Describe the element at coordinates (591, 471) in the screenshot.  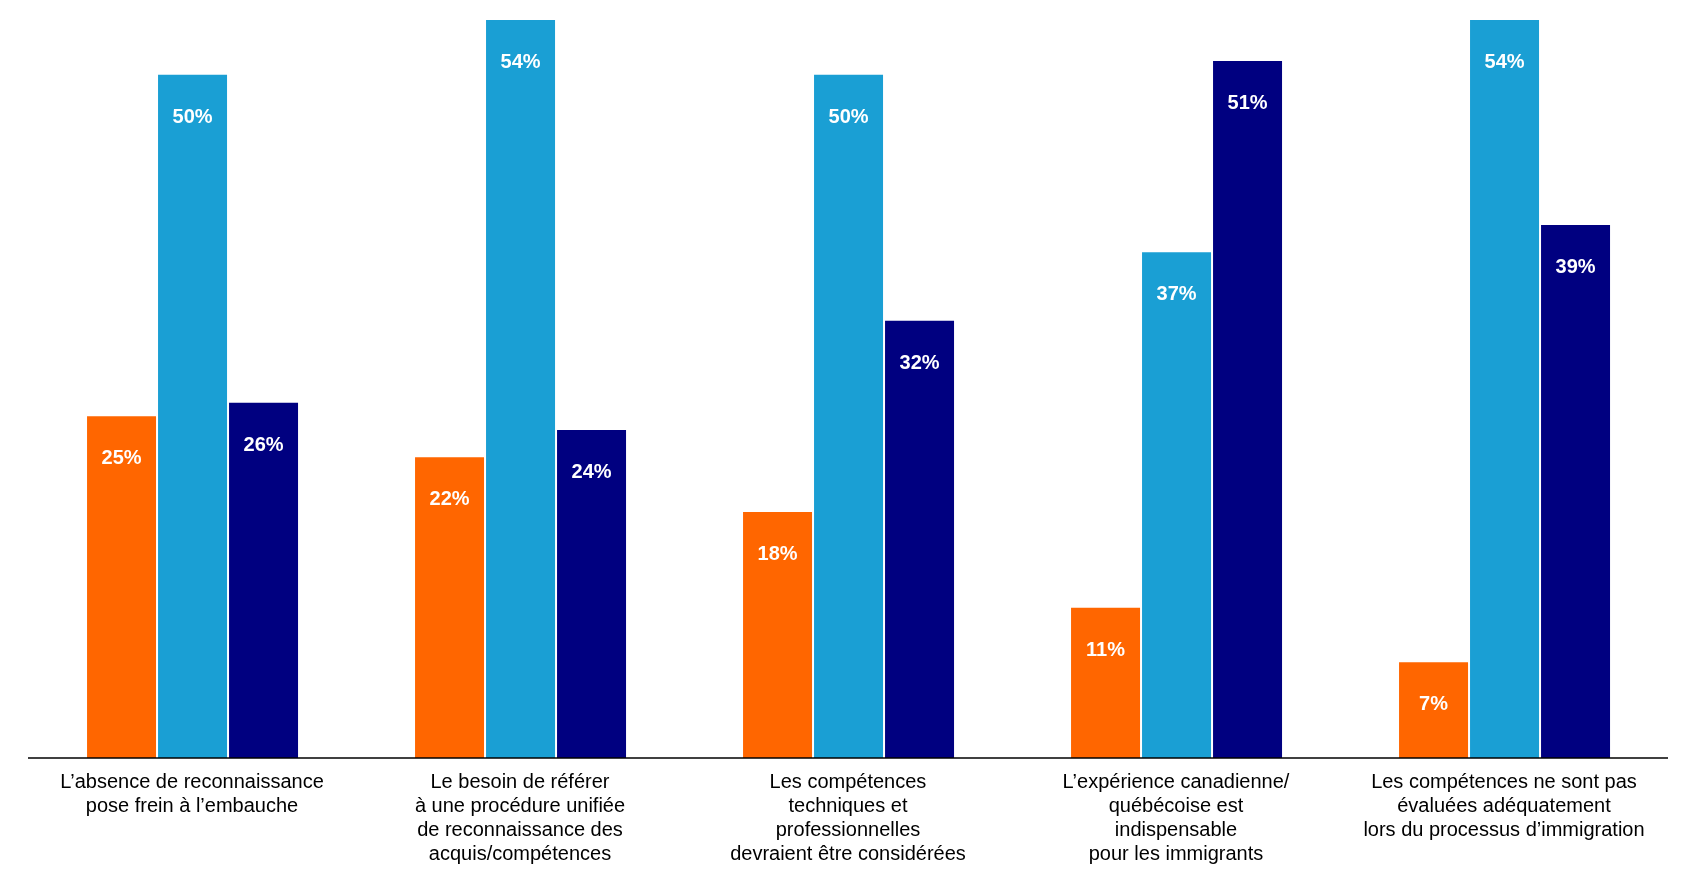
I see `data-label: 24%` at that location.